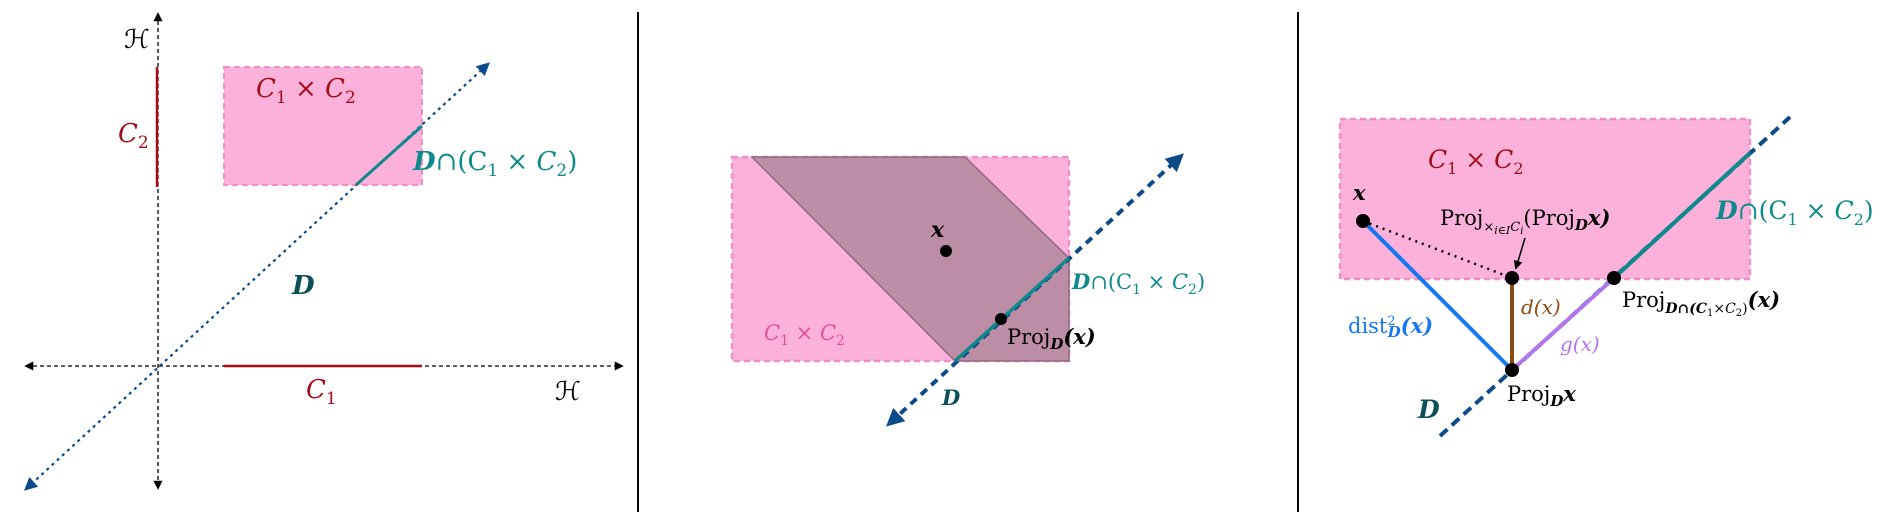 The width and height of the screenshot is (1900, 519). What do you see at coordinates (1428, 409) in the screenshot?
I see `d-label-3: D` at bounding box center [1428, 409].